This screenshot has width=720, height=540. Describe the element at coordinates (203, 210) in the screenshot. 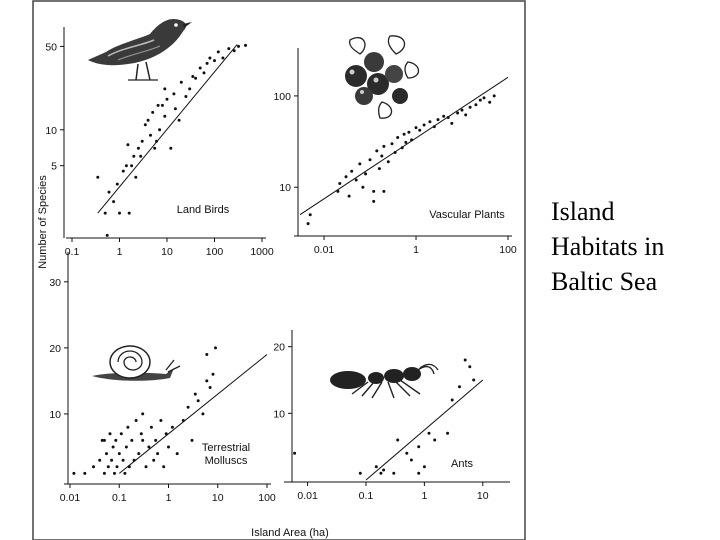

I see `panel-title: Land Birds` at that location.